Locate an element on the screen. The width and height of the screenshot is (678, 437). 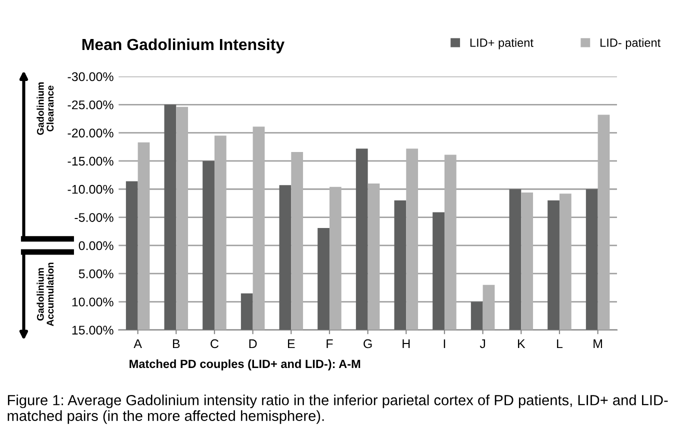
x-tick-label: D is located at coordinates (253, 343).